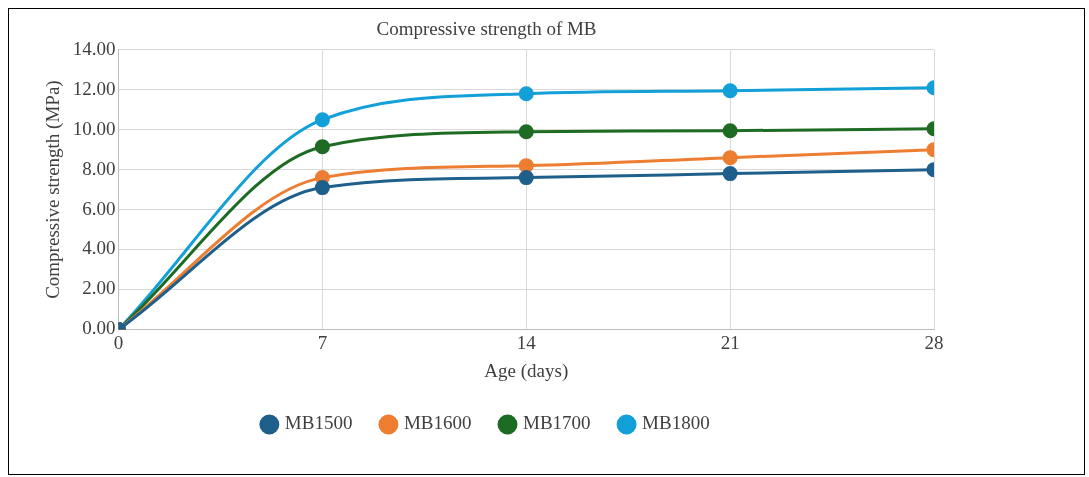 This screenshot has width=1089, height=477. Describe the element at coordinates (53, 189) in the screenshot. I see `y-axis-title: Compressive strength (MPa)` at that location.